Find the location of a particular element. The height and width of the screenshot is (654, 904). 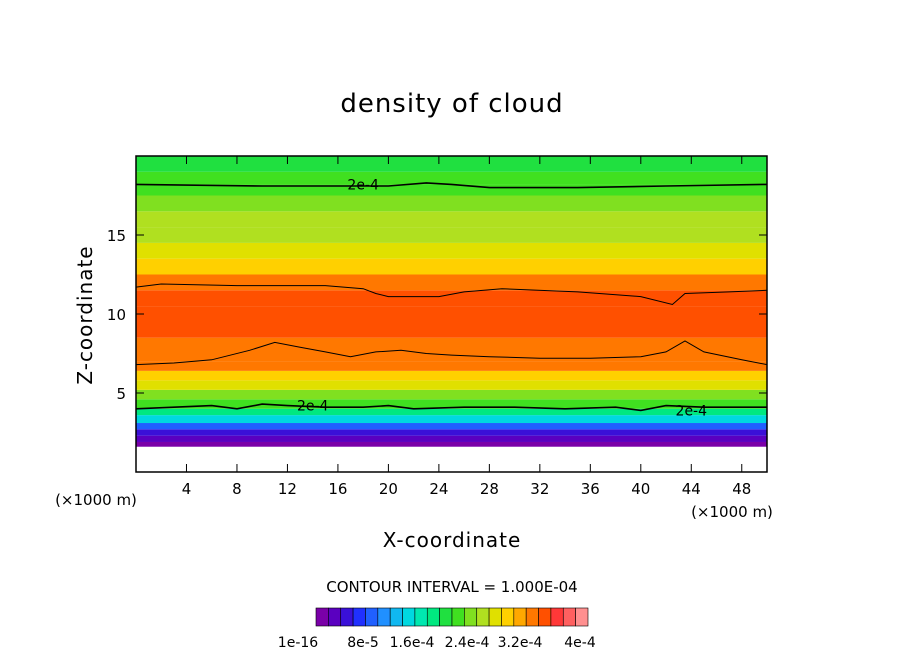

x-tick-label: 16 is located at coordinates (337, 489).